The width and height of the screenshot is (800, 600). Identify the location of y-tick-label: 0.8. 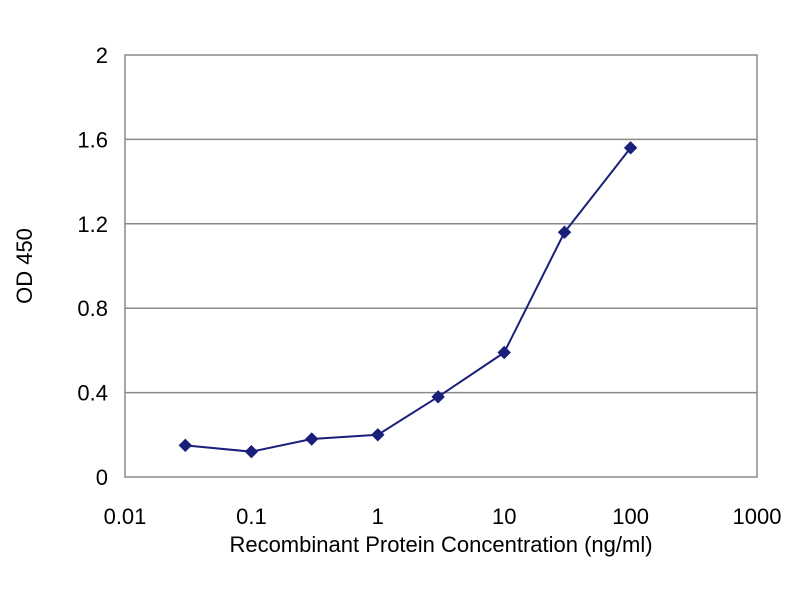
(92, 308).